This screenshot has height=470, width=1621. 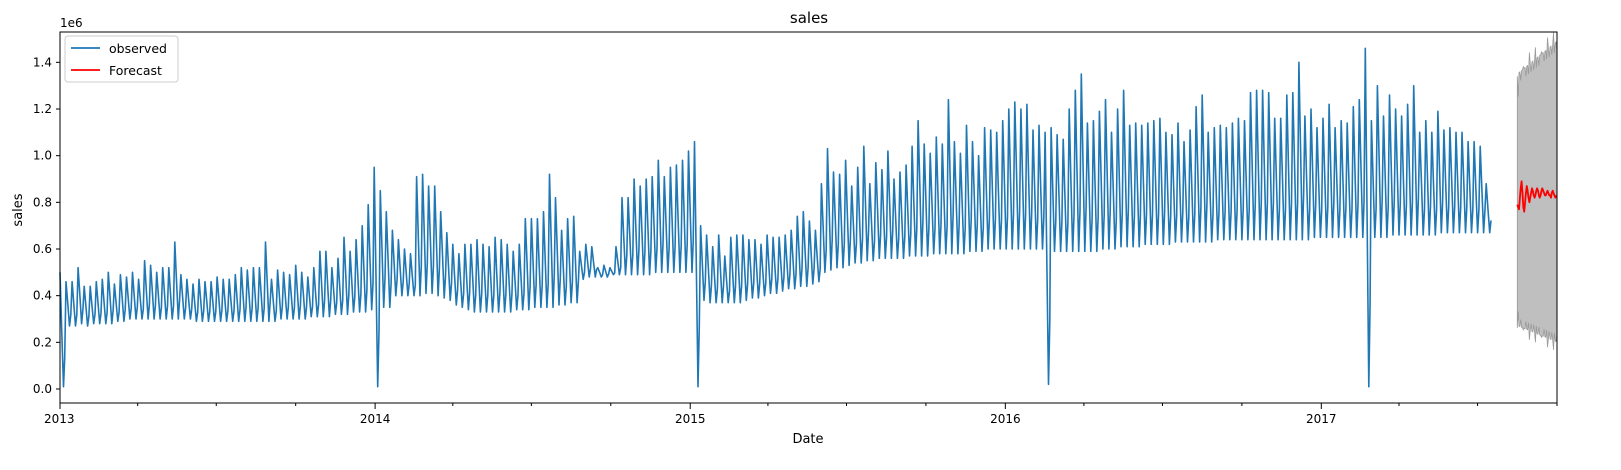 I want to click on x-axis-title: Date, so click(x=807, y=439).